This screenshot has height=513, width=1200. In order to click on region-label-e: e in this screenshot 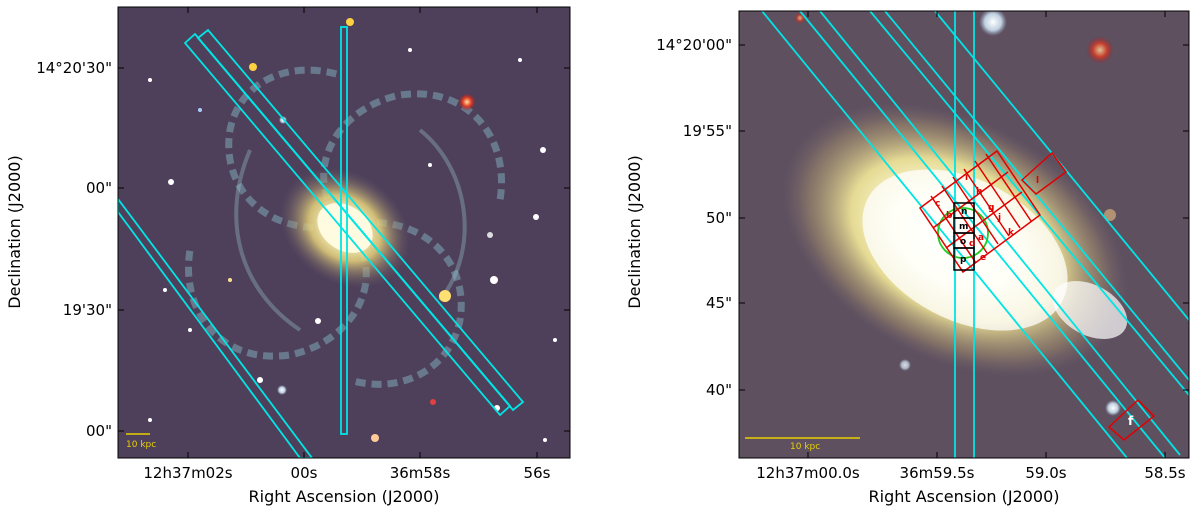, I will do `click(983, 258)`.